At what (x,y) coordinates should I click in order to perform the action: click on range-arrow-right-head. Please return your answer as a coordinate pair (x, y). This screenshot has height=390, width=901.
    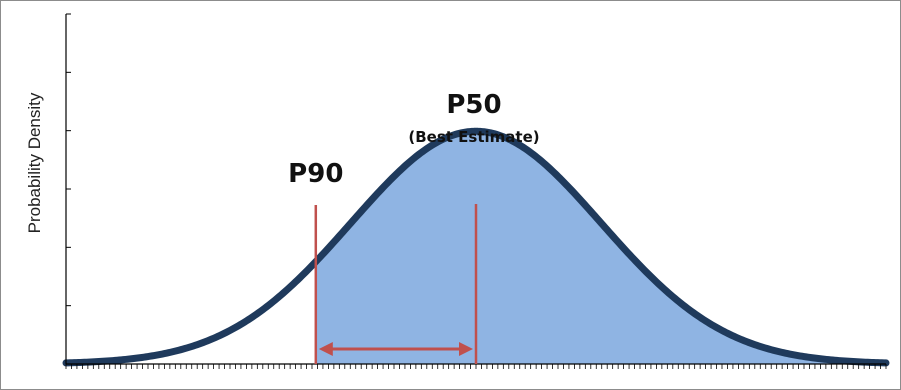
    Looking at the image, I should click on (466, 349).